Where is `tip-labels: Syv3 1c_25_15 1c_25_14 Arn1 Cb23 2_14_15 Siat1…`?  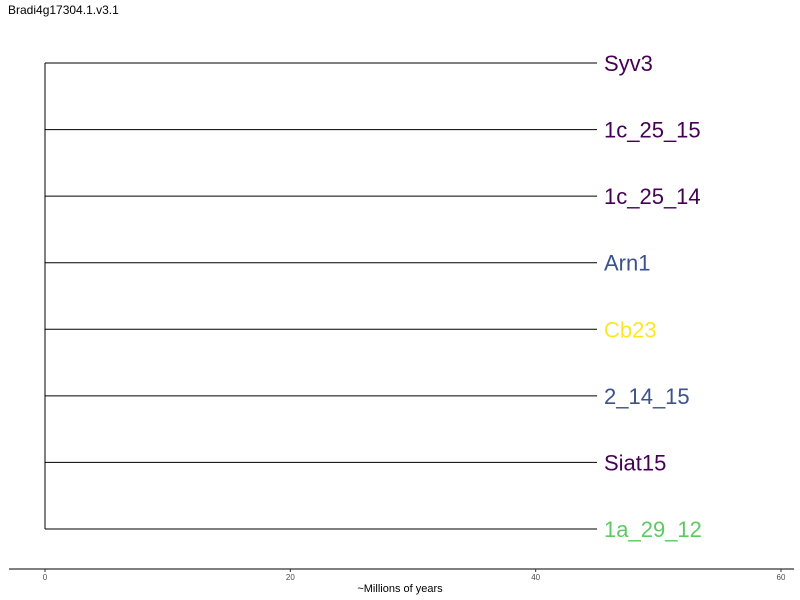 tip-labels: Syv3 1c_25_15 1c_25_14 Arn1 Cb23 2_14_15 Siat1… is located at coordinates (653, 296).